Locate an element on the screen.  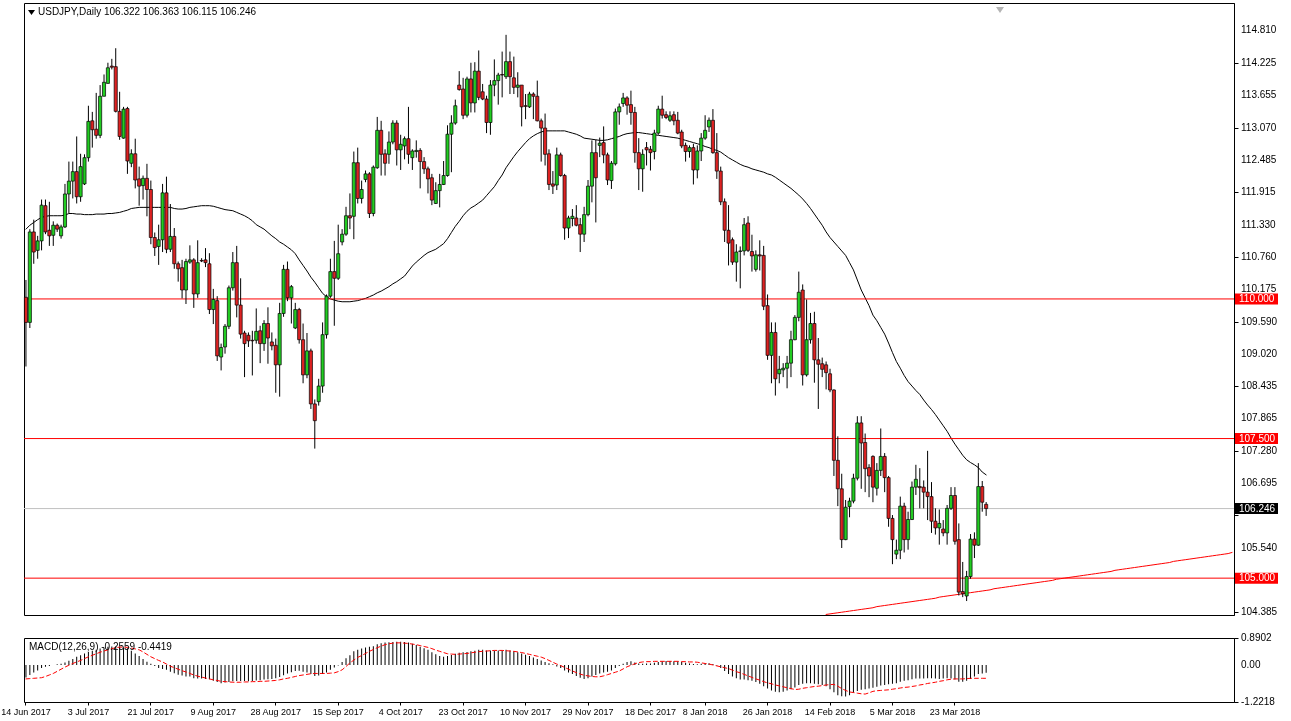
y-tick-label: 110.175 is located at coordinates (1259, 289).